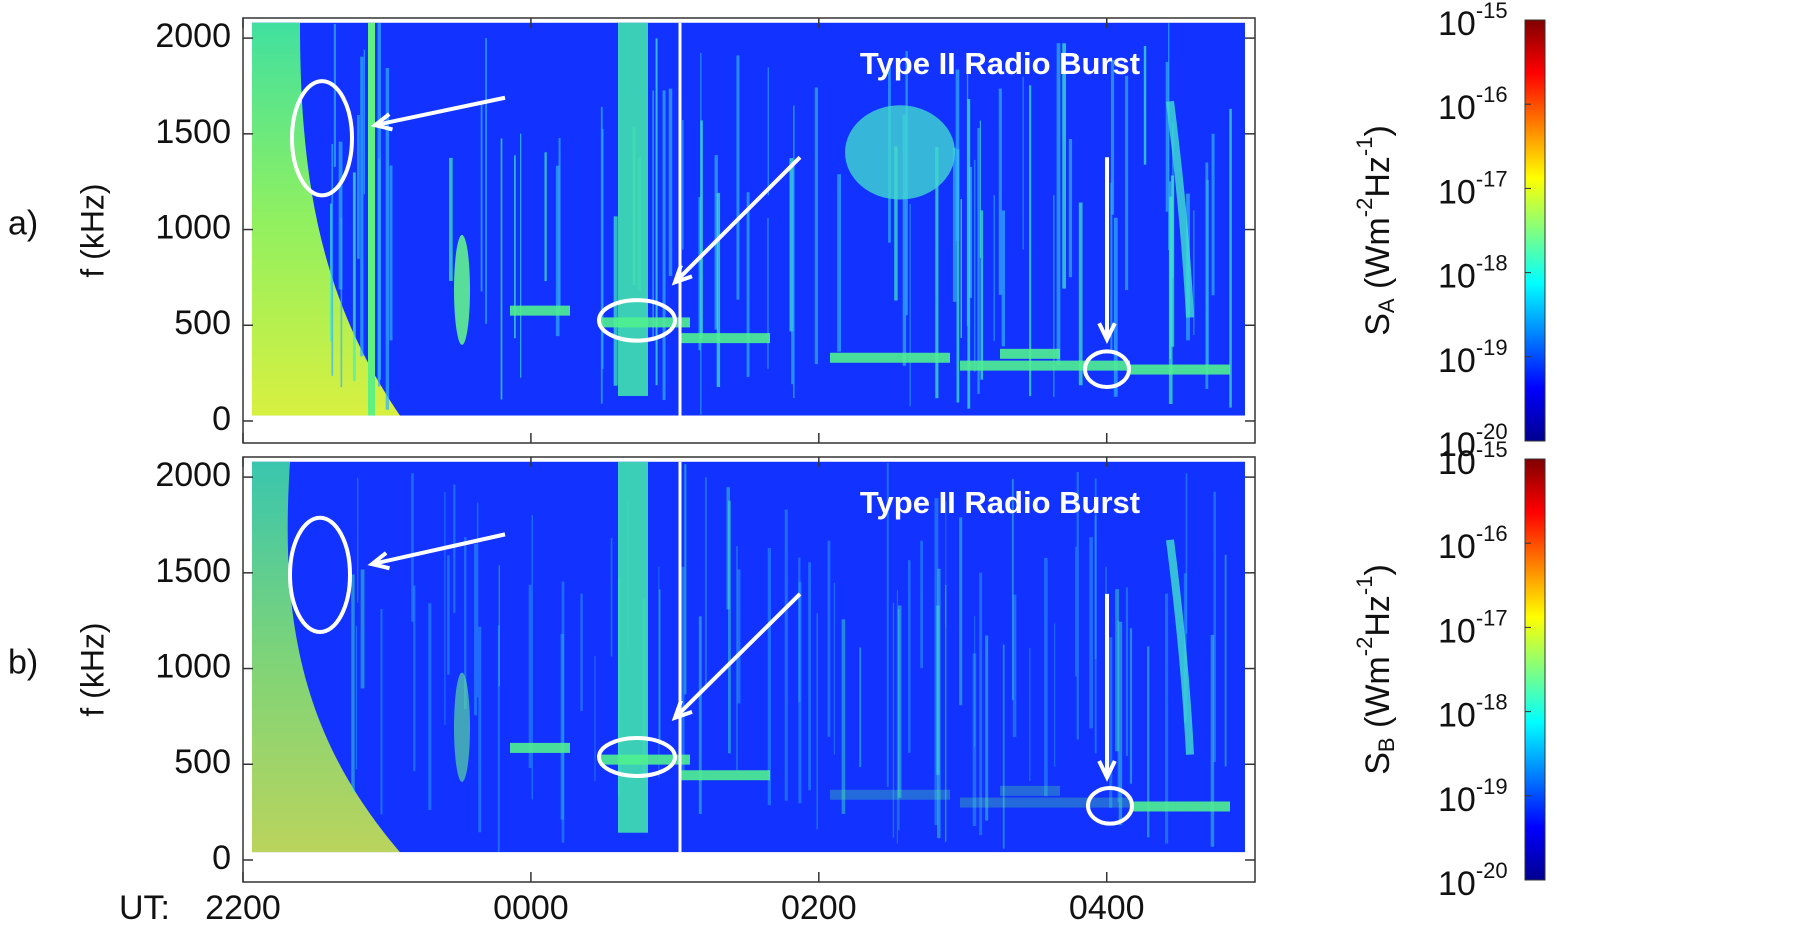 The height and width of the screenshot is (930, 1820). What do you see at coordinates (1535, 230) in the screenshot?
I see `colorbar` at bounding box center [1535, 230].